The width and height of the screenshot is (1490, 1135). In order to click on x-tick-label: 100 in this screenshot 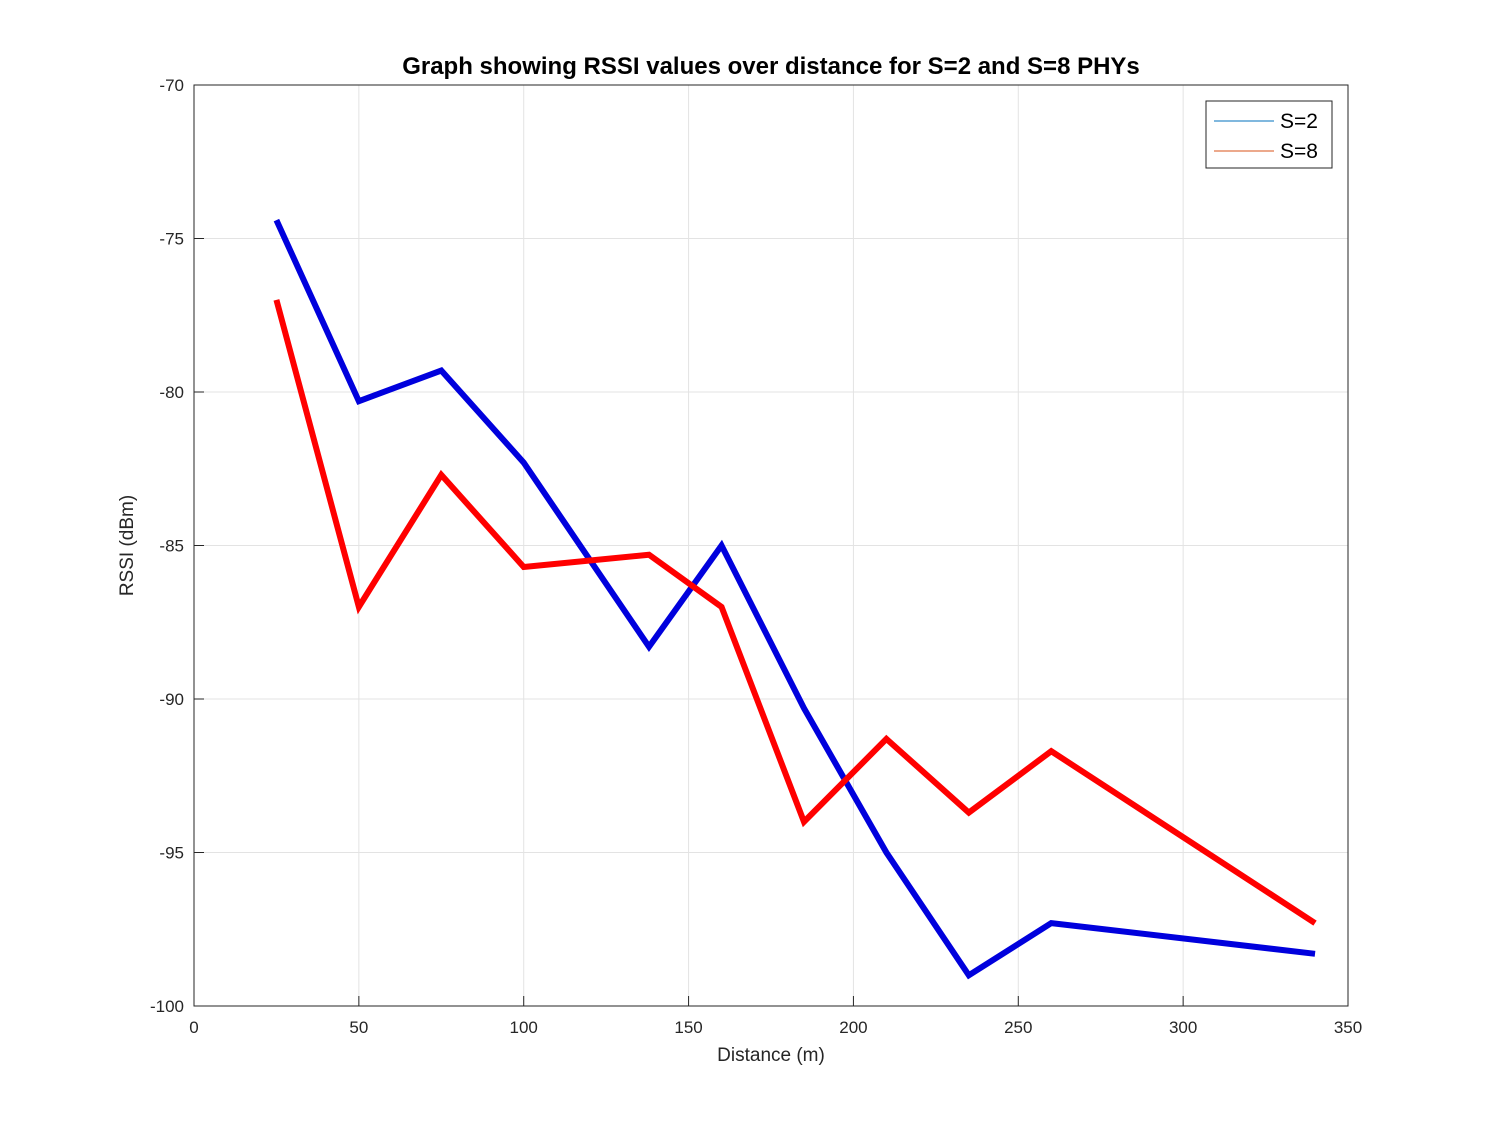, I will do `click(524, 1027)`.